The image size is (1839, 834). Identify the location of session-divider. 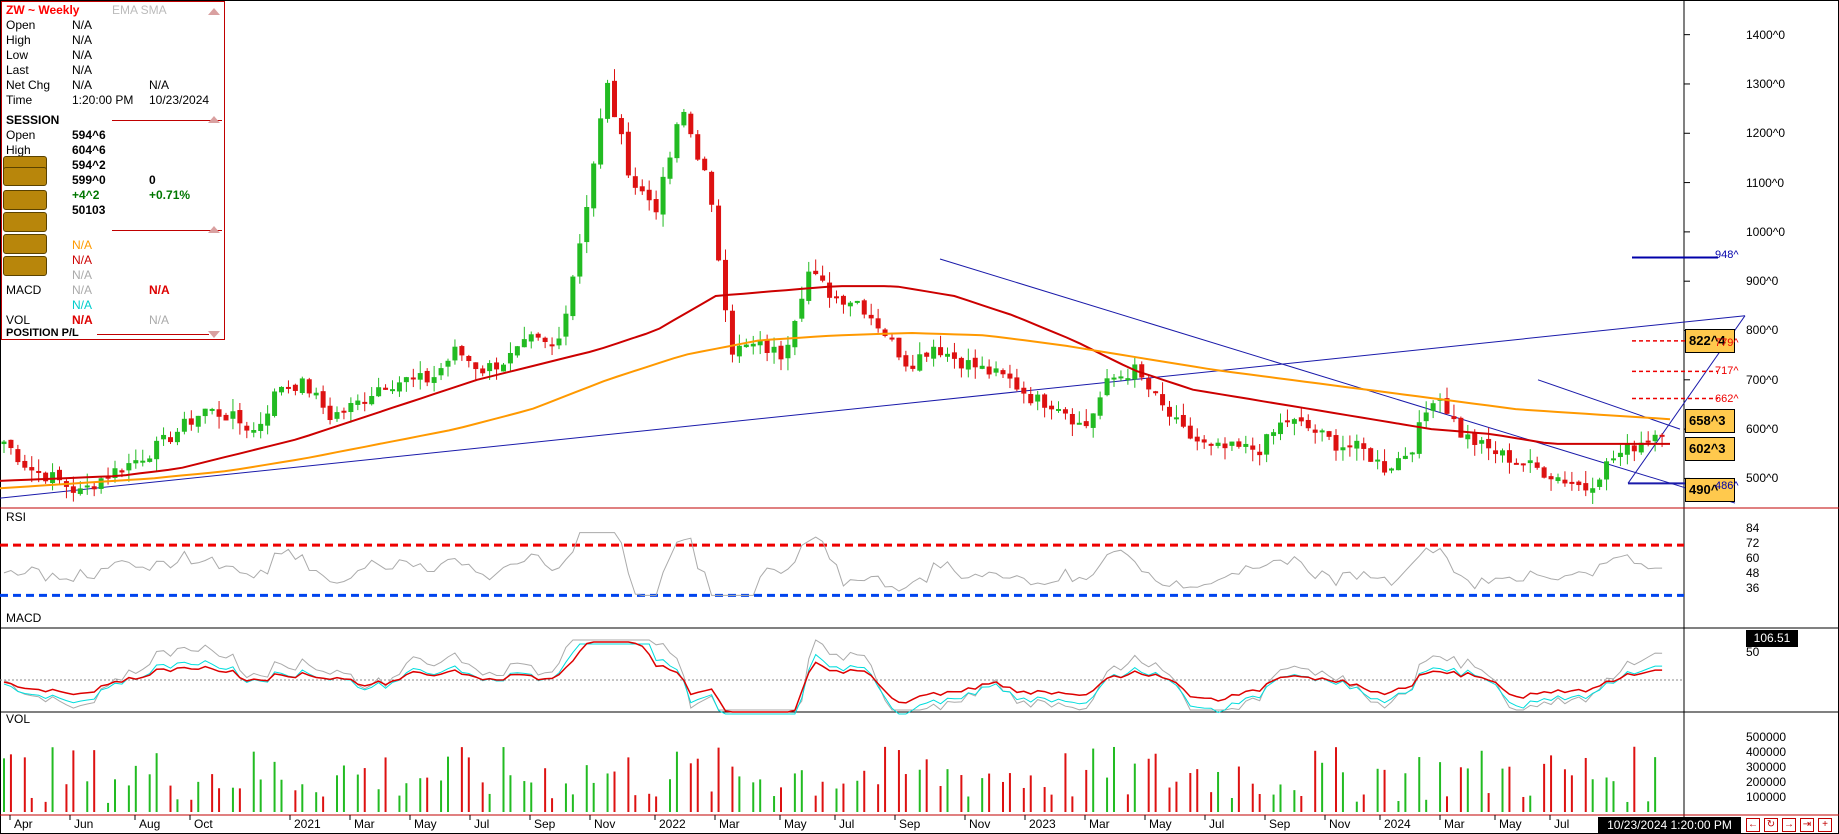
(167, 120).